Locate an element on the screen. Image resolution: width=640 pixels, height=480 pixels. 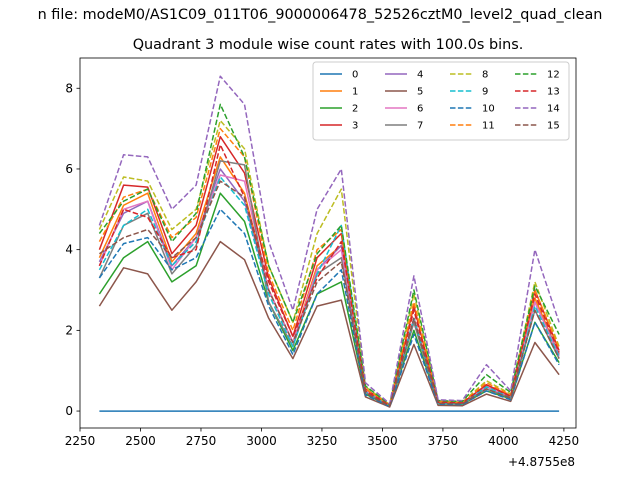
y-axis-ticks: 0 2 4 6 8 is located at coordinates (72, 249).